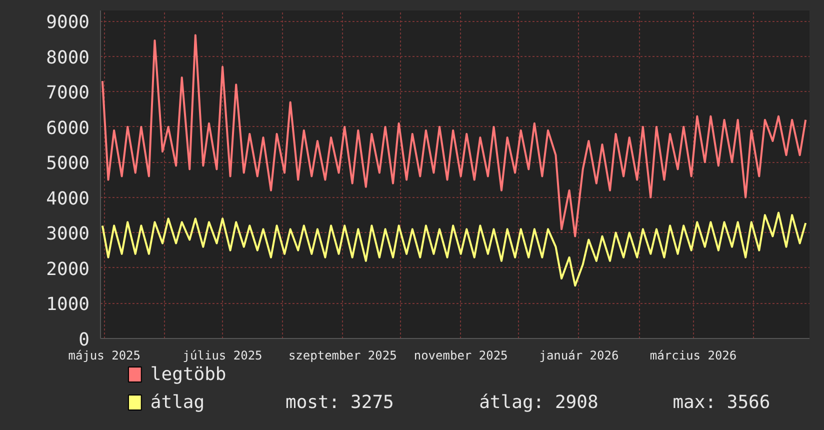 This screenshot has height=430, width=824. I want to click on x-tick-label: március 2026, so click(693, 355).